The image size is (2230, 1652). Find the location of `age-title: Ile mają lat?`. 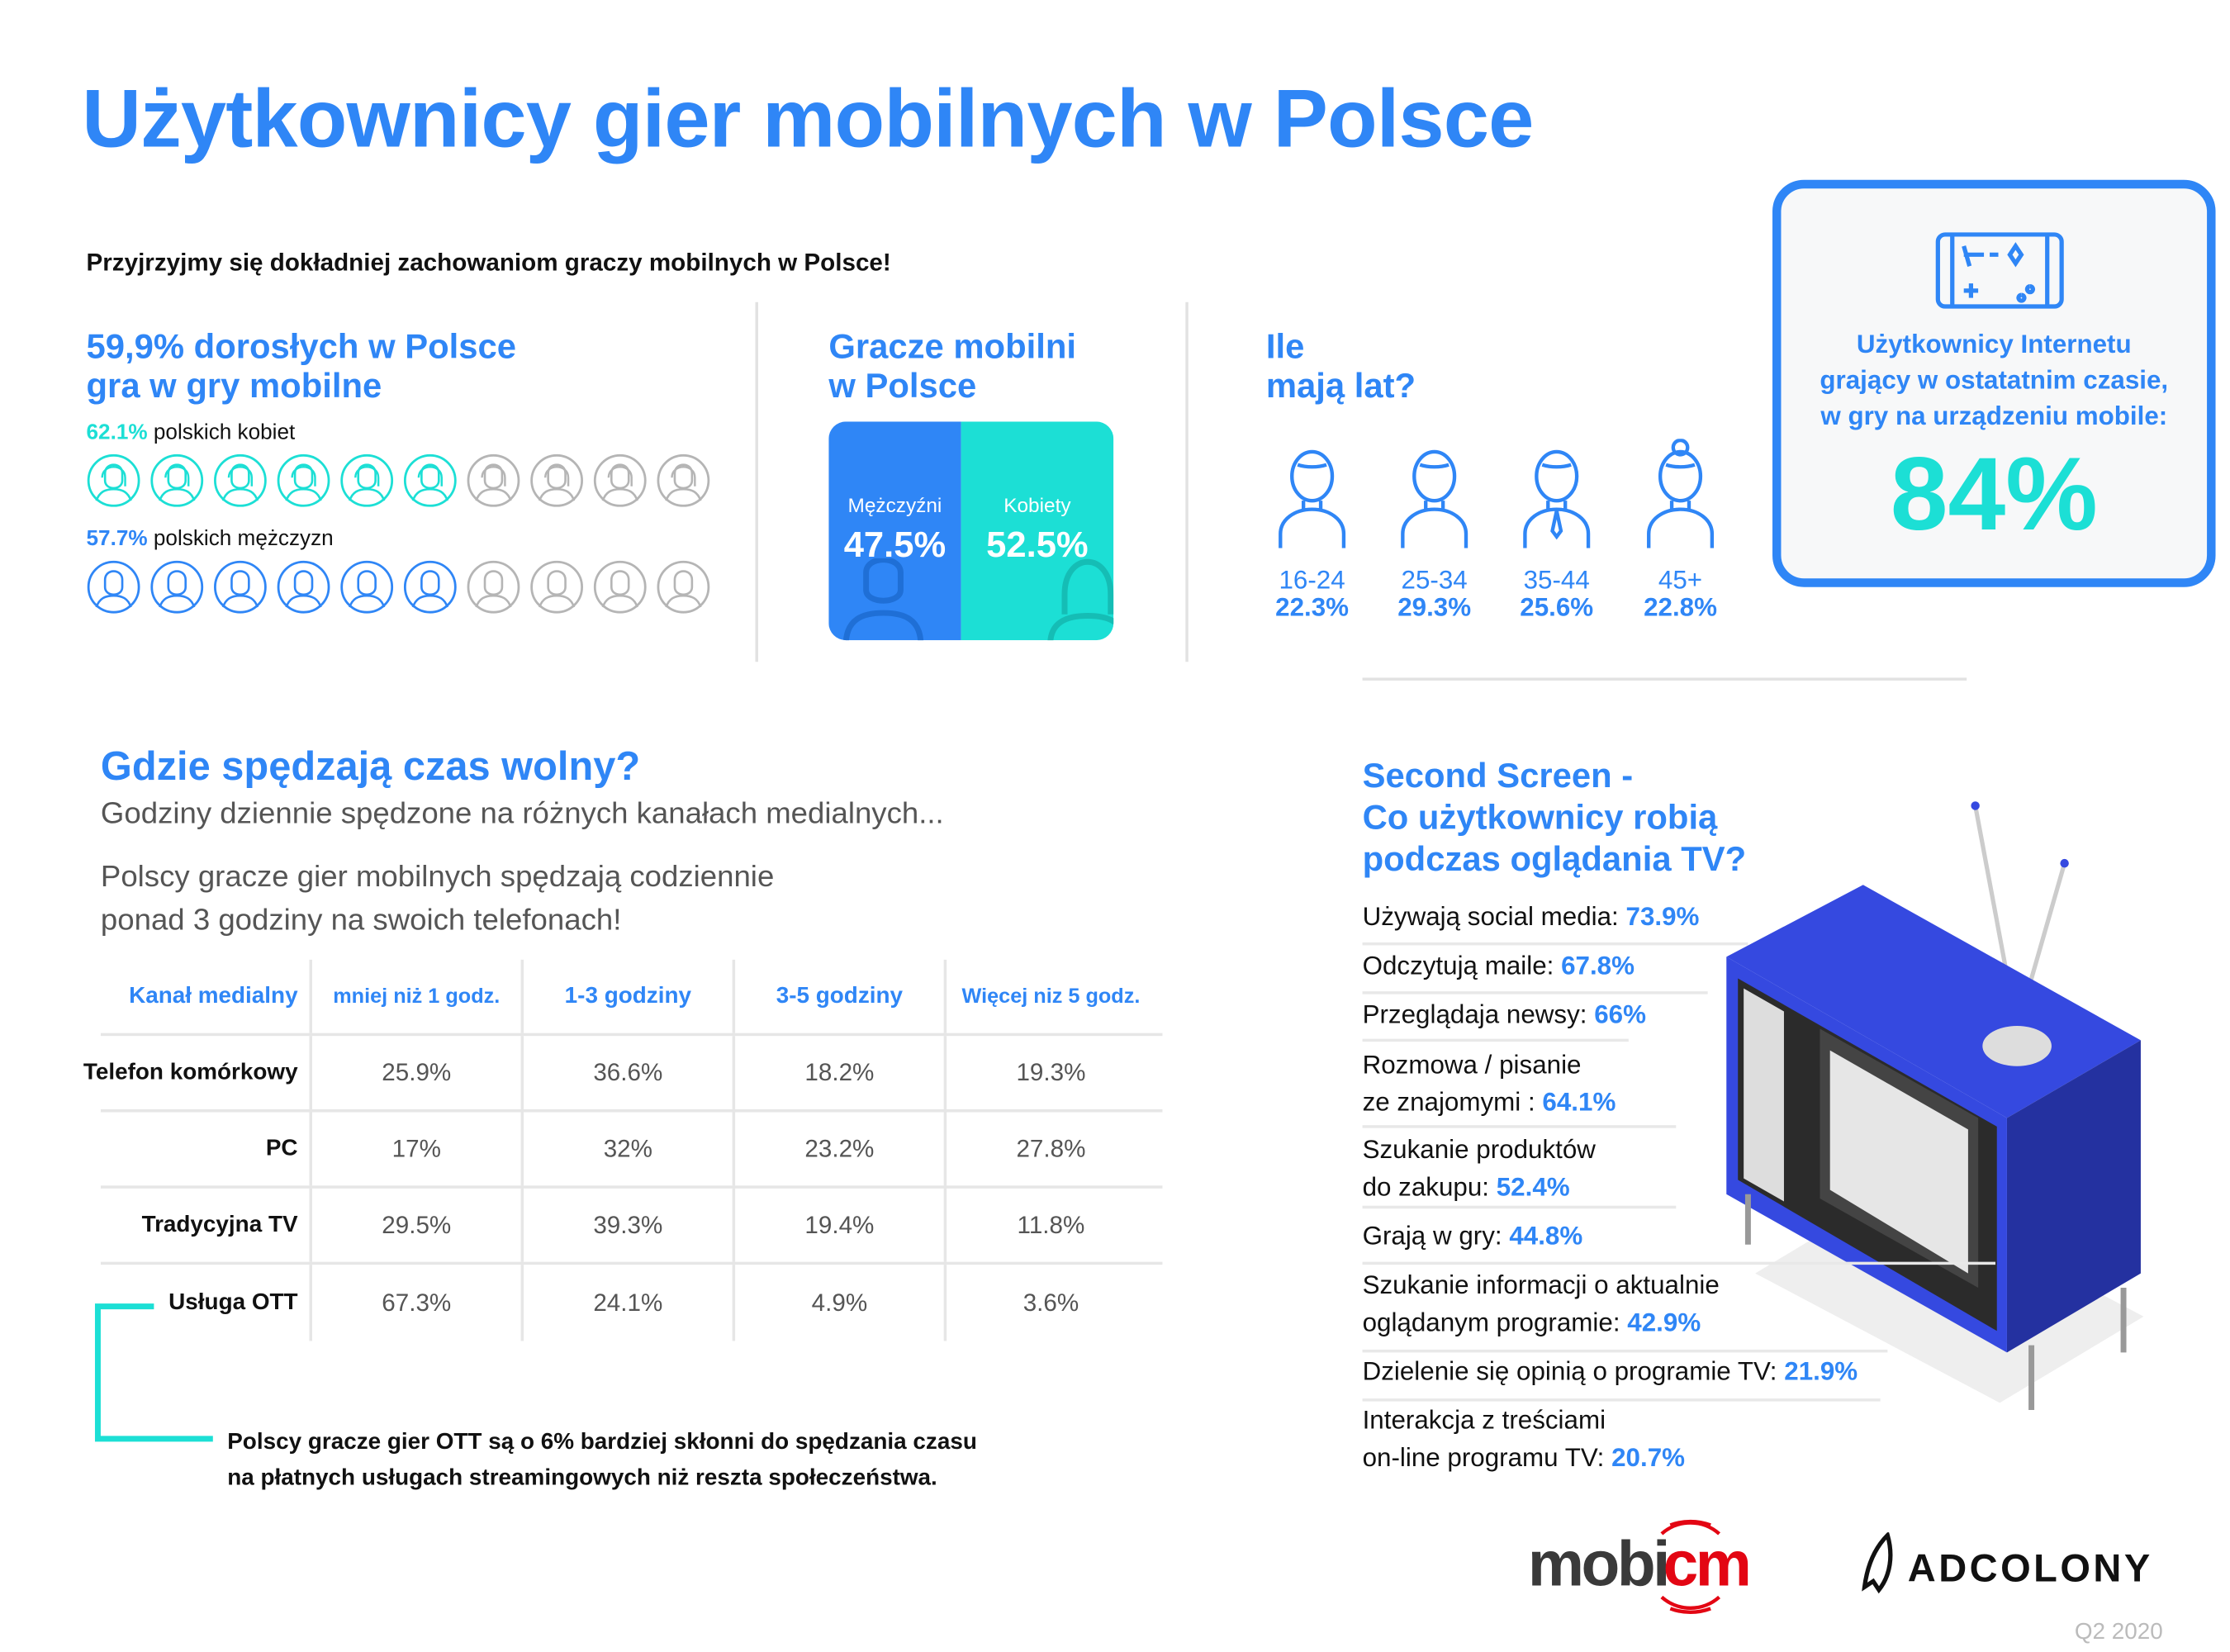

age-title: Ile mają lat? is located at coordinates (1341, 367).